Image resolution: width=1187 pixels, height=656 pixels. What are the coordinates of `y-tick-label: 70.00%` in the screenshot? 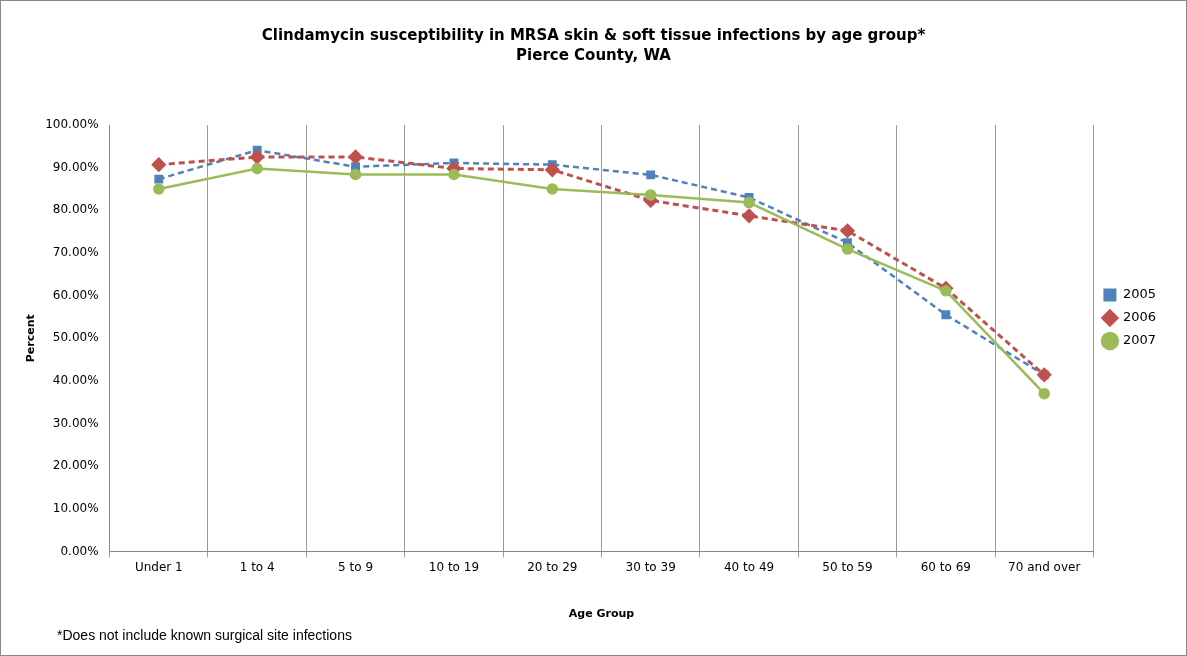 It's located at (75, 252).